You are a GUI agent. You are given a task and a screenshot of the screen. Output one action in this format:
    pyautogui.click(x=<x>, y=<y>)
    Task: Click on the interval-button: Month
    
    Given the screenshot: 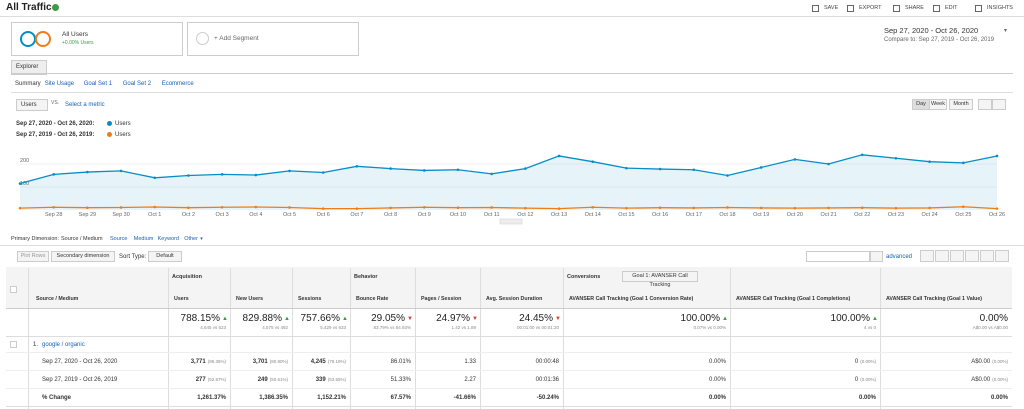 What is the action you would take?
    pyautogui.click(x=961, y=104)
    